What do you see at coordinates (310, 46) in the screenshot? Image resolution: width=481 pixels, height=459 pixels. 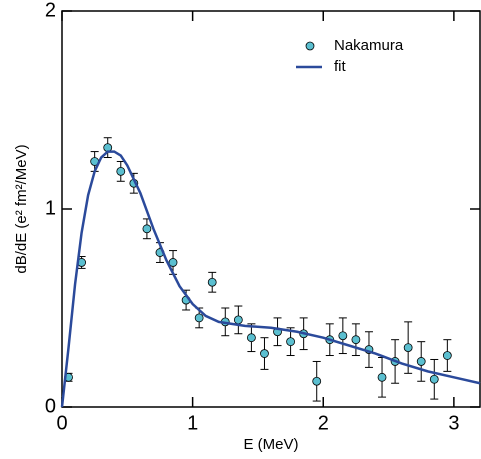 I see `legend-marker` at bounding box center [310, 46].